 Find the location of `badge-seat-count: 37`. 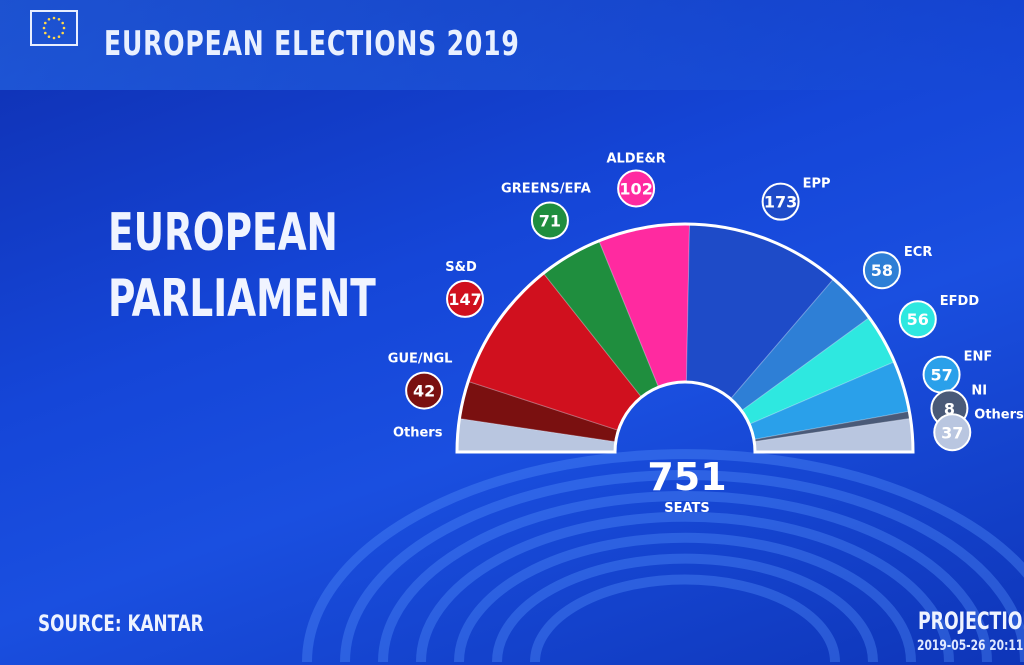

badge-seat-count: 37 is located at coordinates (952, 432).